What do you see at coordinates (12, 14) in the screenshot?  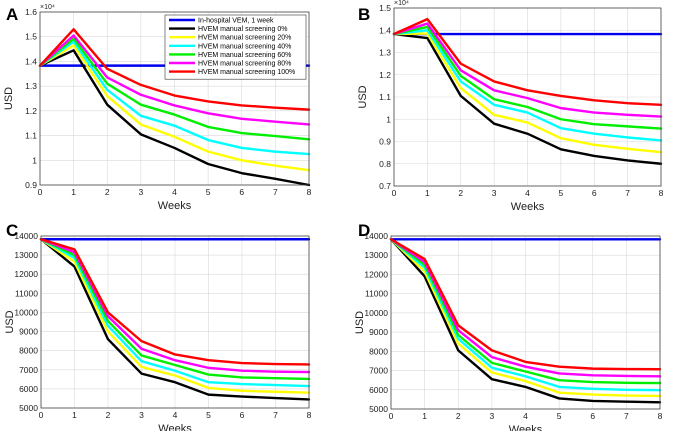 I see `panel-letter: A` at bounding box center [12, 14].